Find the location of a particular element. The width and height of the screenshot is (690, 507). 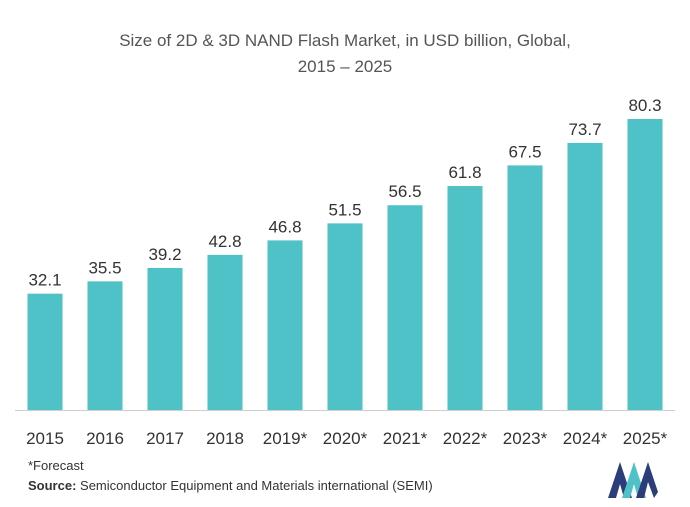

bar-2018 is located at coordinates (225, 332).